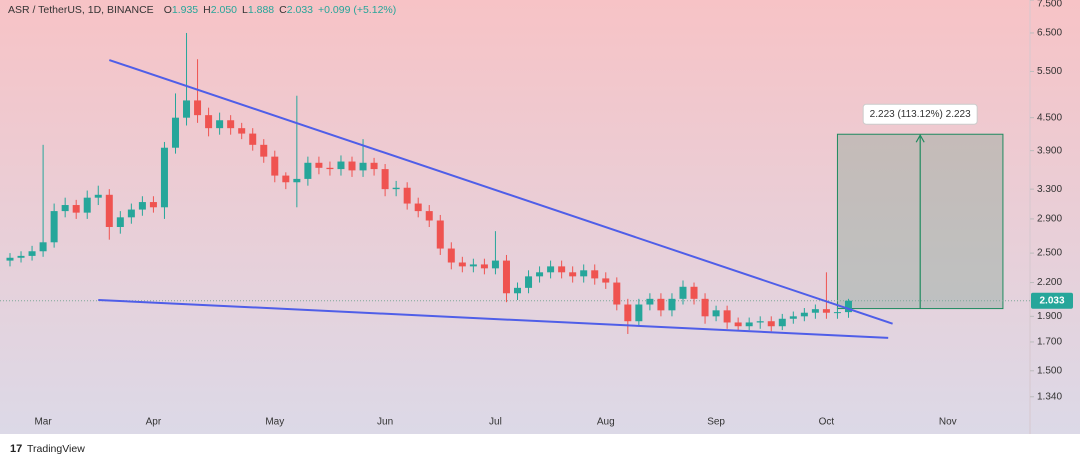 The width and height of the screenshot is (1080, 462). I want to click on measure-label-box, so click(920, 114).